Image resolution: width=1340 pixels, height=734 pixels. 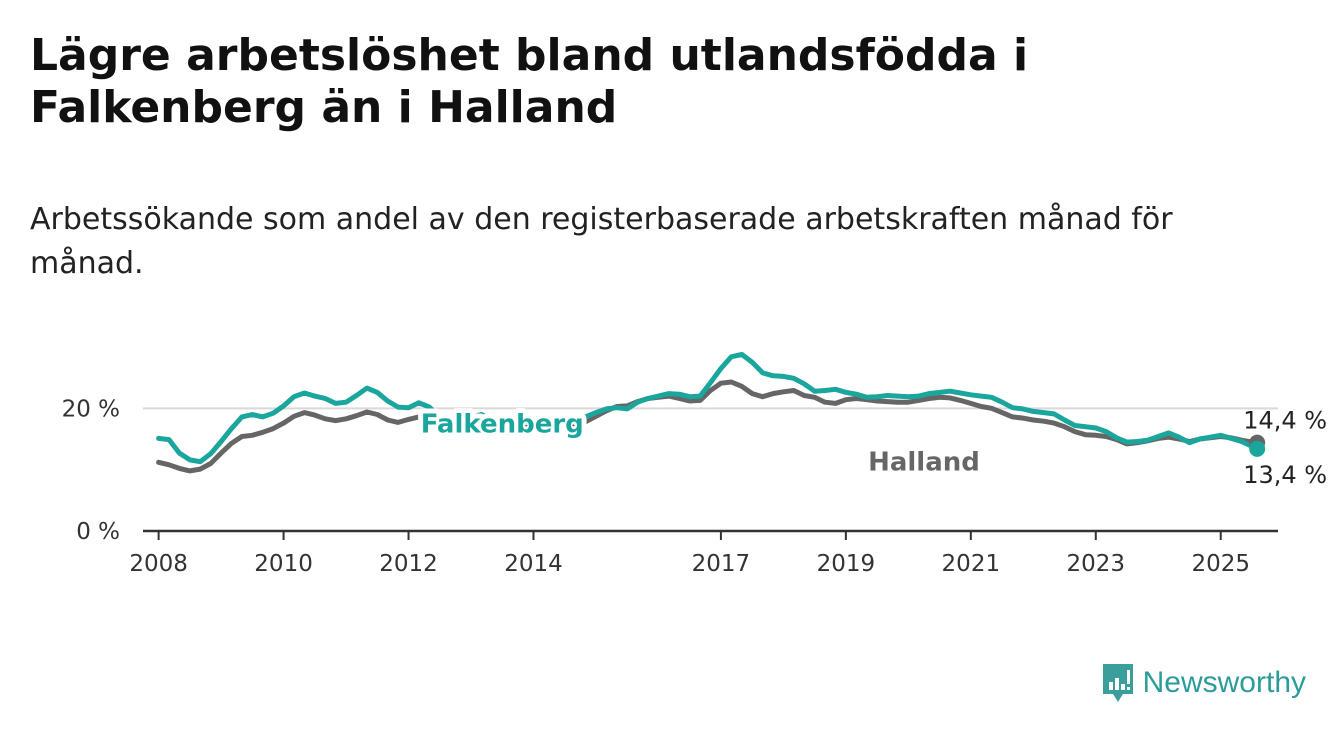 I want to click on series-label-falkenberg: Falkenberg, so click(x=502, y=424).